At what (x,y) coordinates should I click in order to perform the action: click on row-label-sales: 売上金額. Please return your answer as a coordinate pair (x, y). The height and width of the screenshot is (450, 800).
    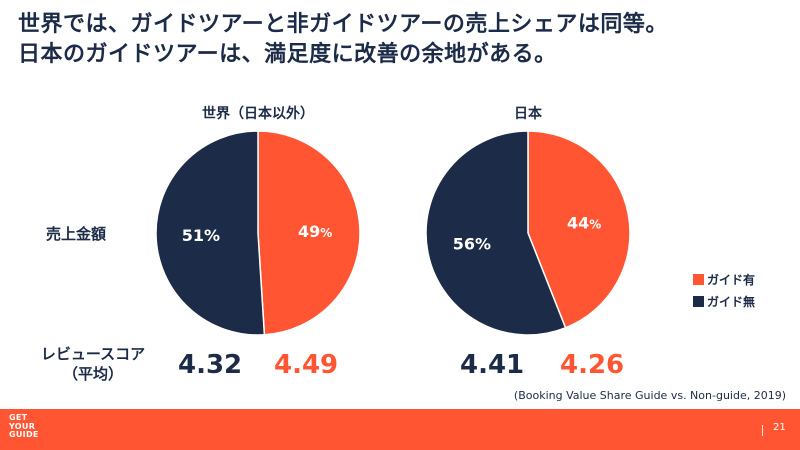
    Looking at the image, I should click on (76, 234).